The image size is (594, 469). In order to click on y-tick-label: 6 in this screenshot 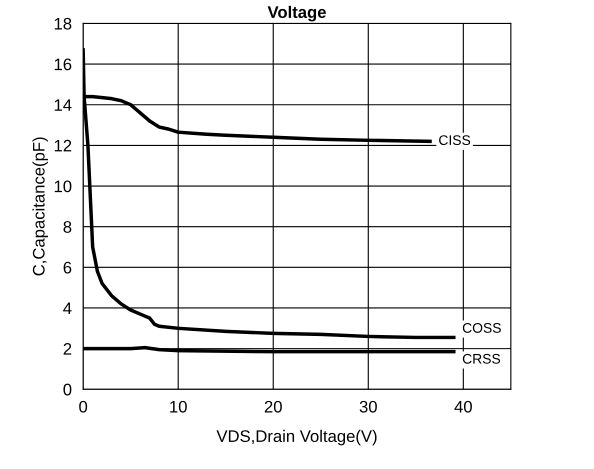, I will do `click(68, 268)`.